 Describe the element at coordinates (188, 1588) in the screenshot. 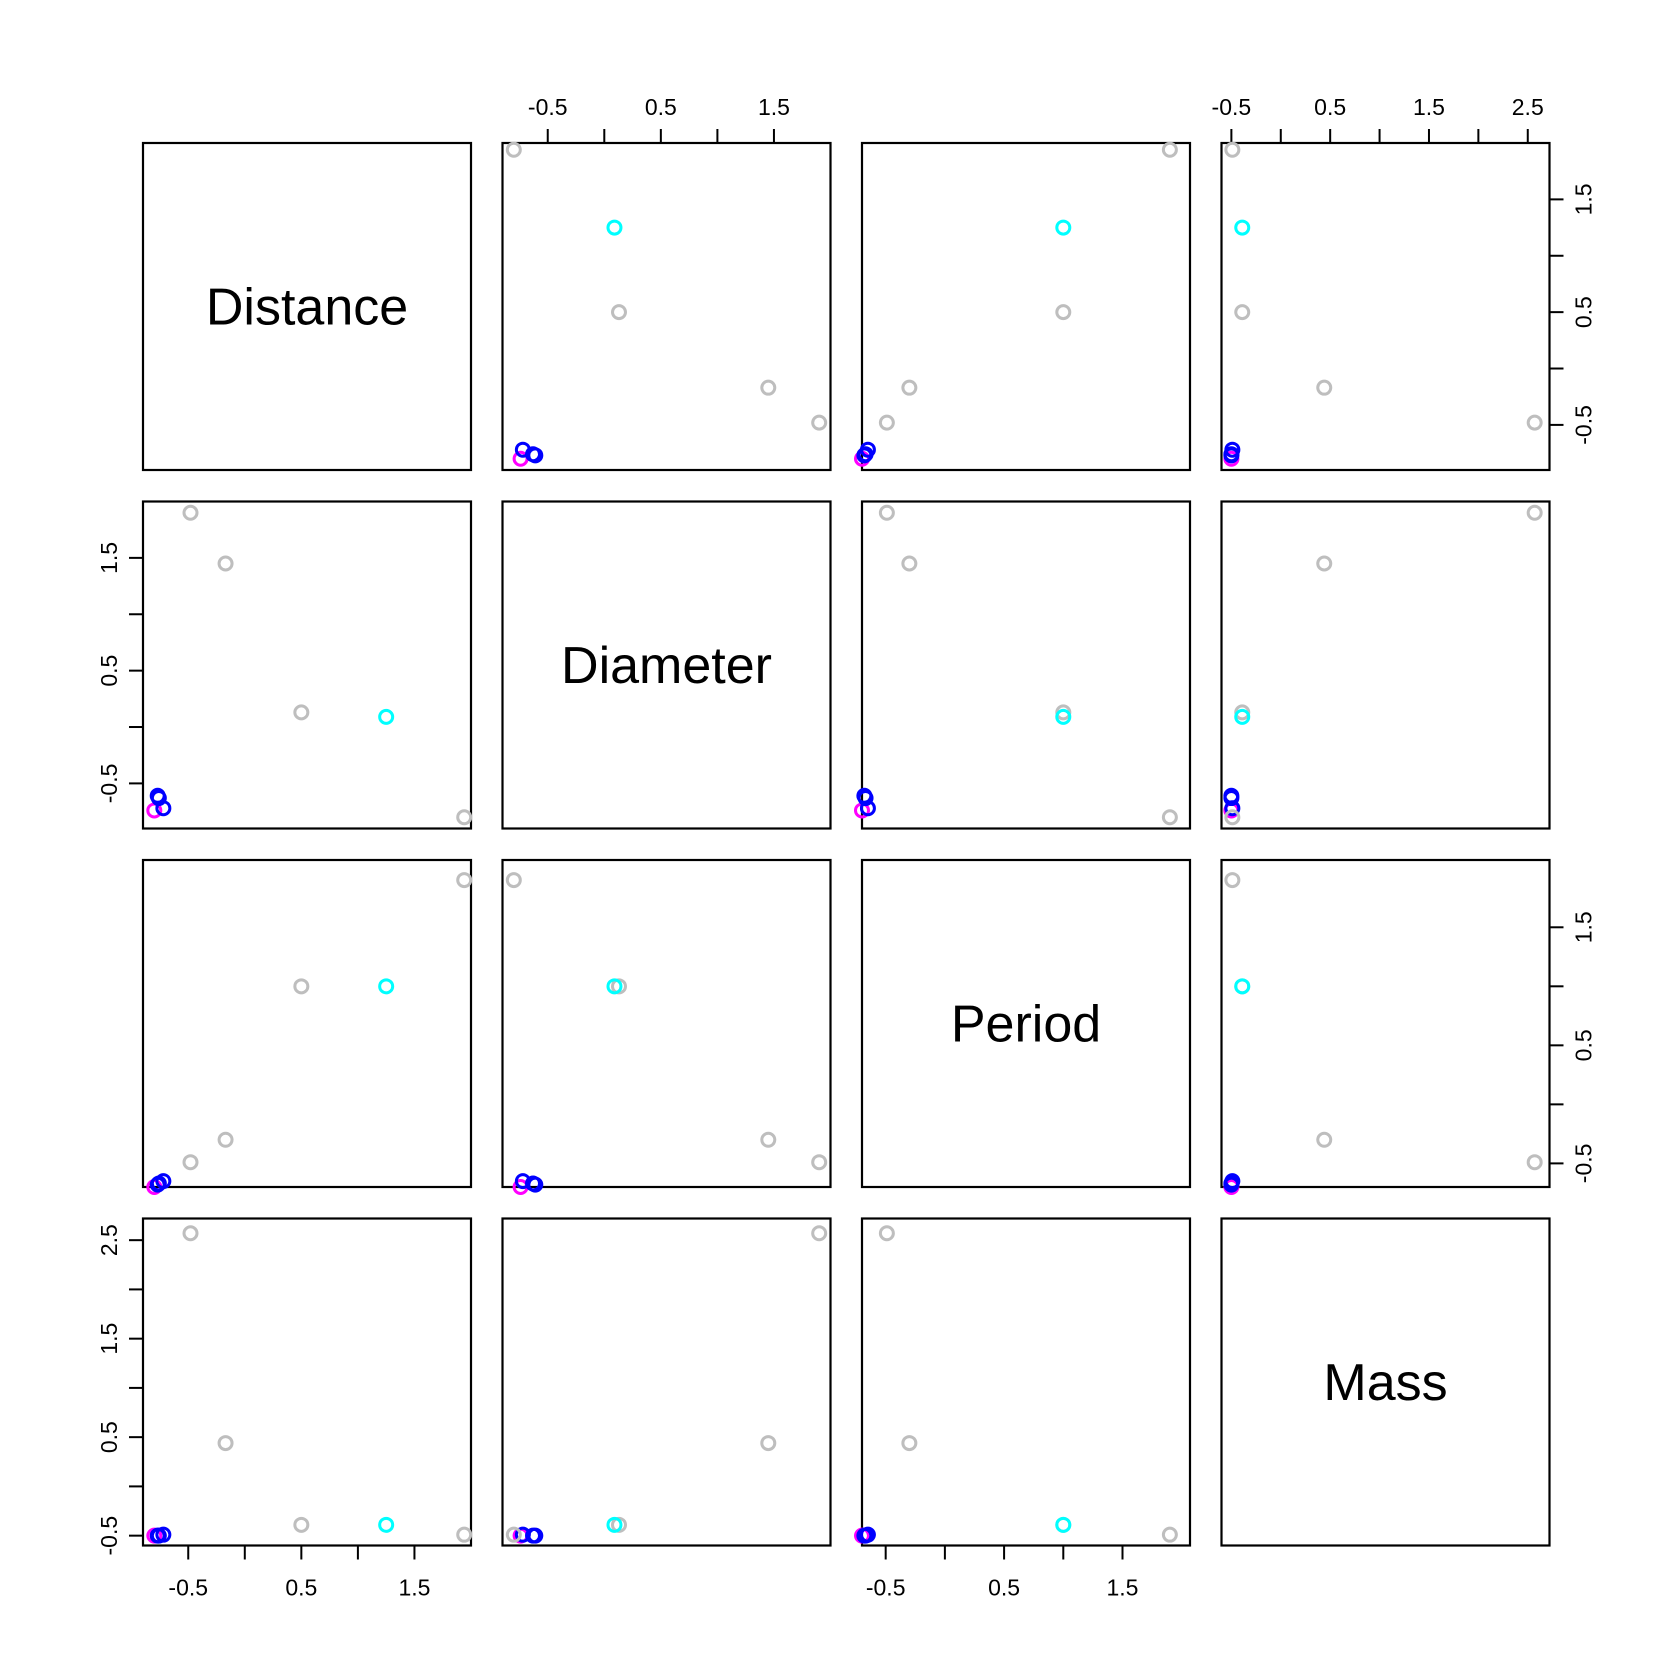

I see `bottom-axis-tick-label-distance: -0.5` at that location.